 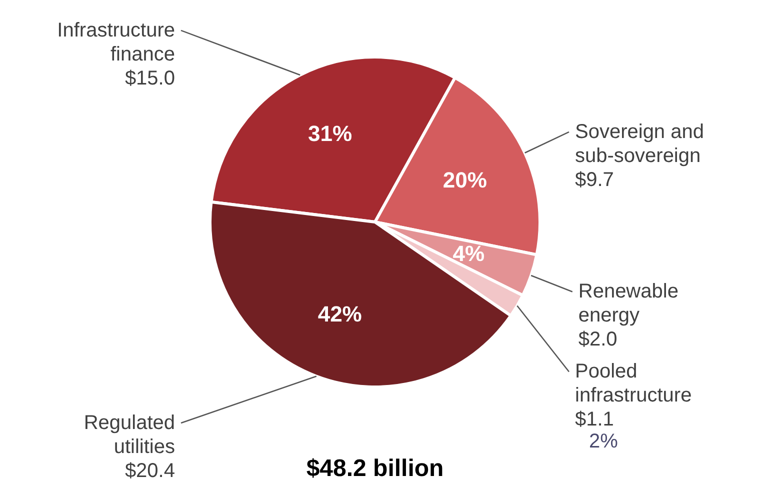 What do you see at coordinates (116, 42) in the screenshot?
I see `slice-label: Infrastructure finance` at bounding box center [116, 42].